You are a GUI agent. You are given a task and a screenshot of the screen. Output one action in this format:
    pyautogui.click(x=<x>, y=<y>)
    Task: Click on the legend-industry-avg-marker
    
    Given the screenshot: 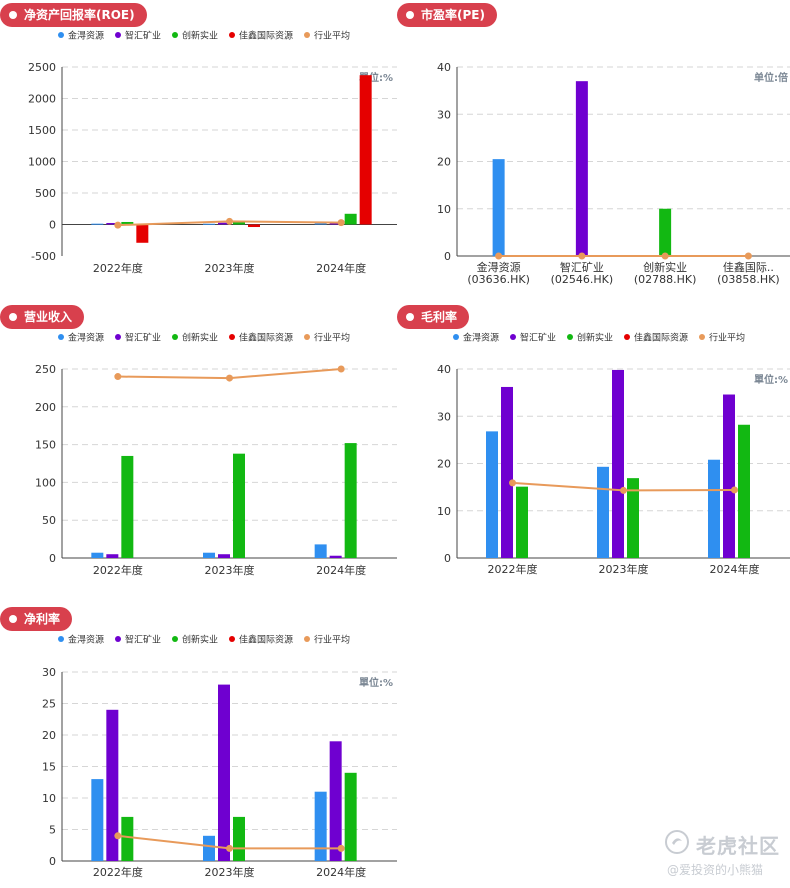 What is the action you would take?
    pyautogui.click(x=307, y=35)
    